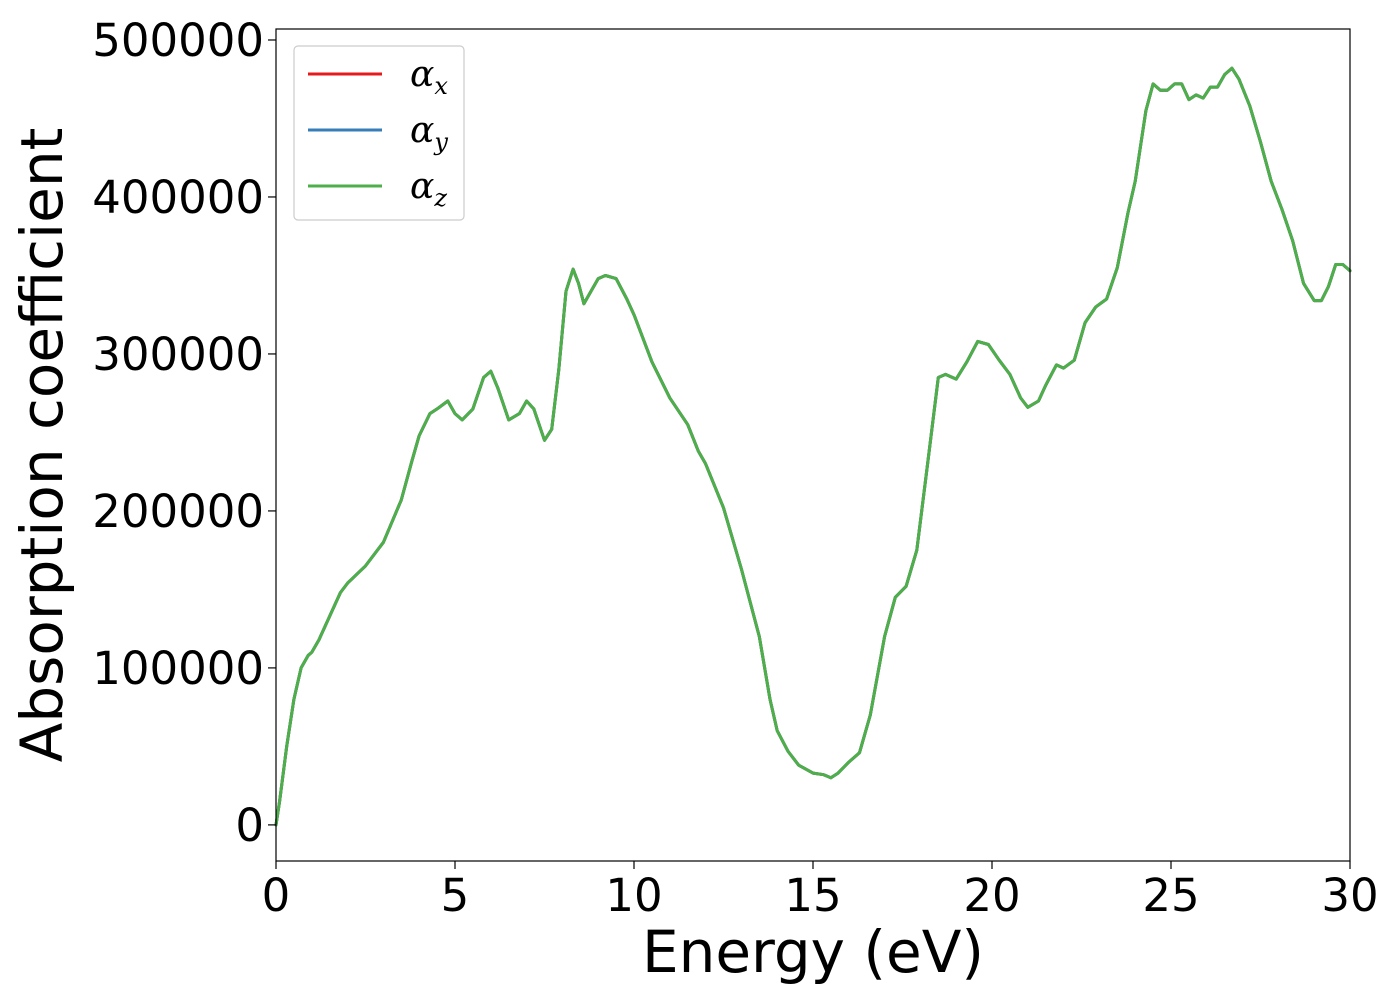 The width and height of the screenshot is (1400, 1000). What do you see at coordinates (1349, 895) in the screenshot?
I see `x-tick-label: 30` at bounding box center [1349, 895].